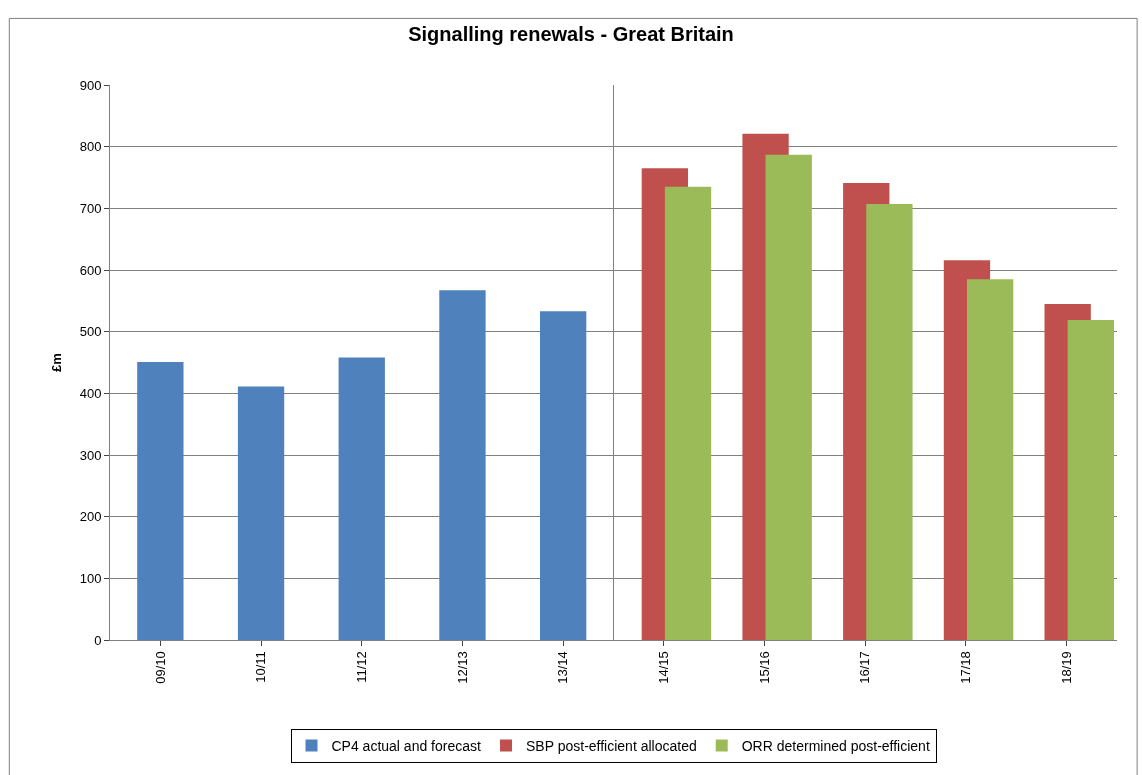  Describe the element at coordinates (98, 640) in the screenshot. I see `y-tick-label: 0` at that location.